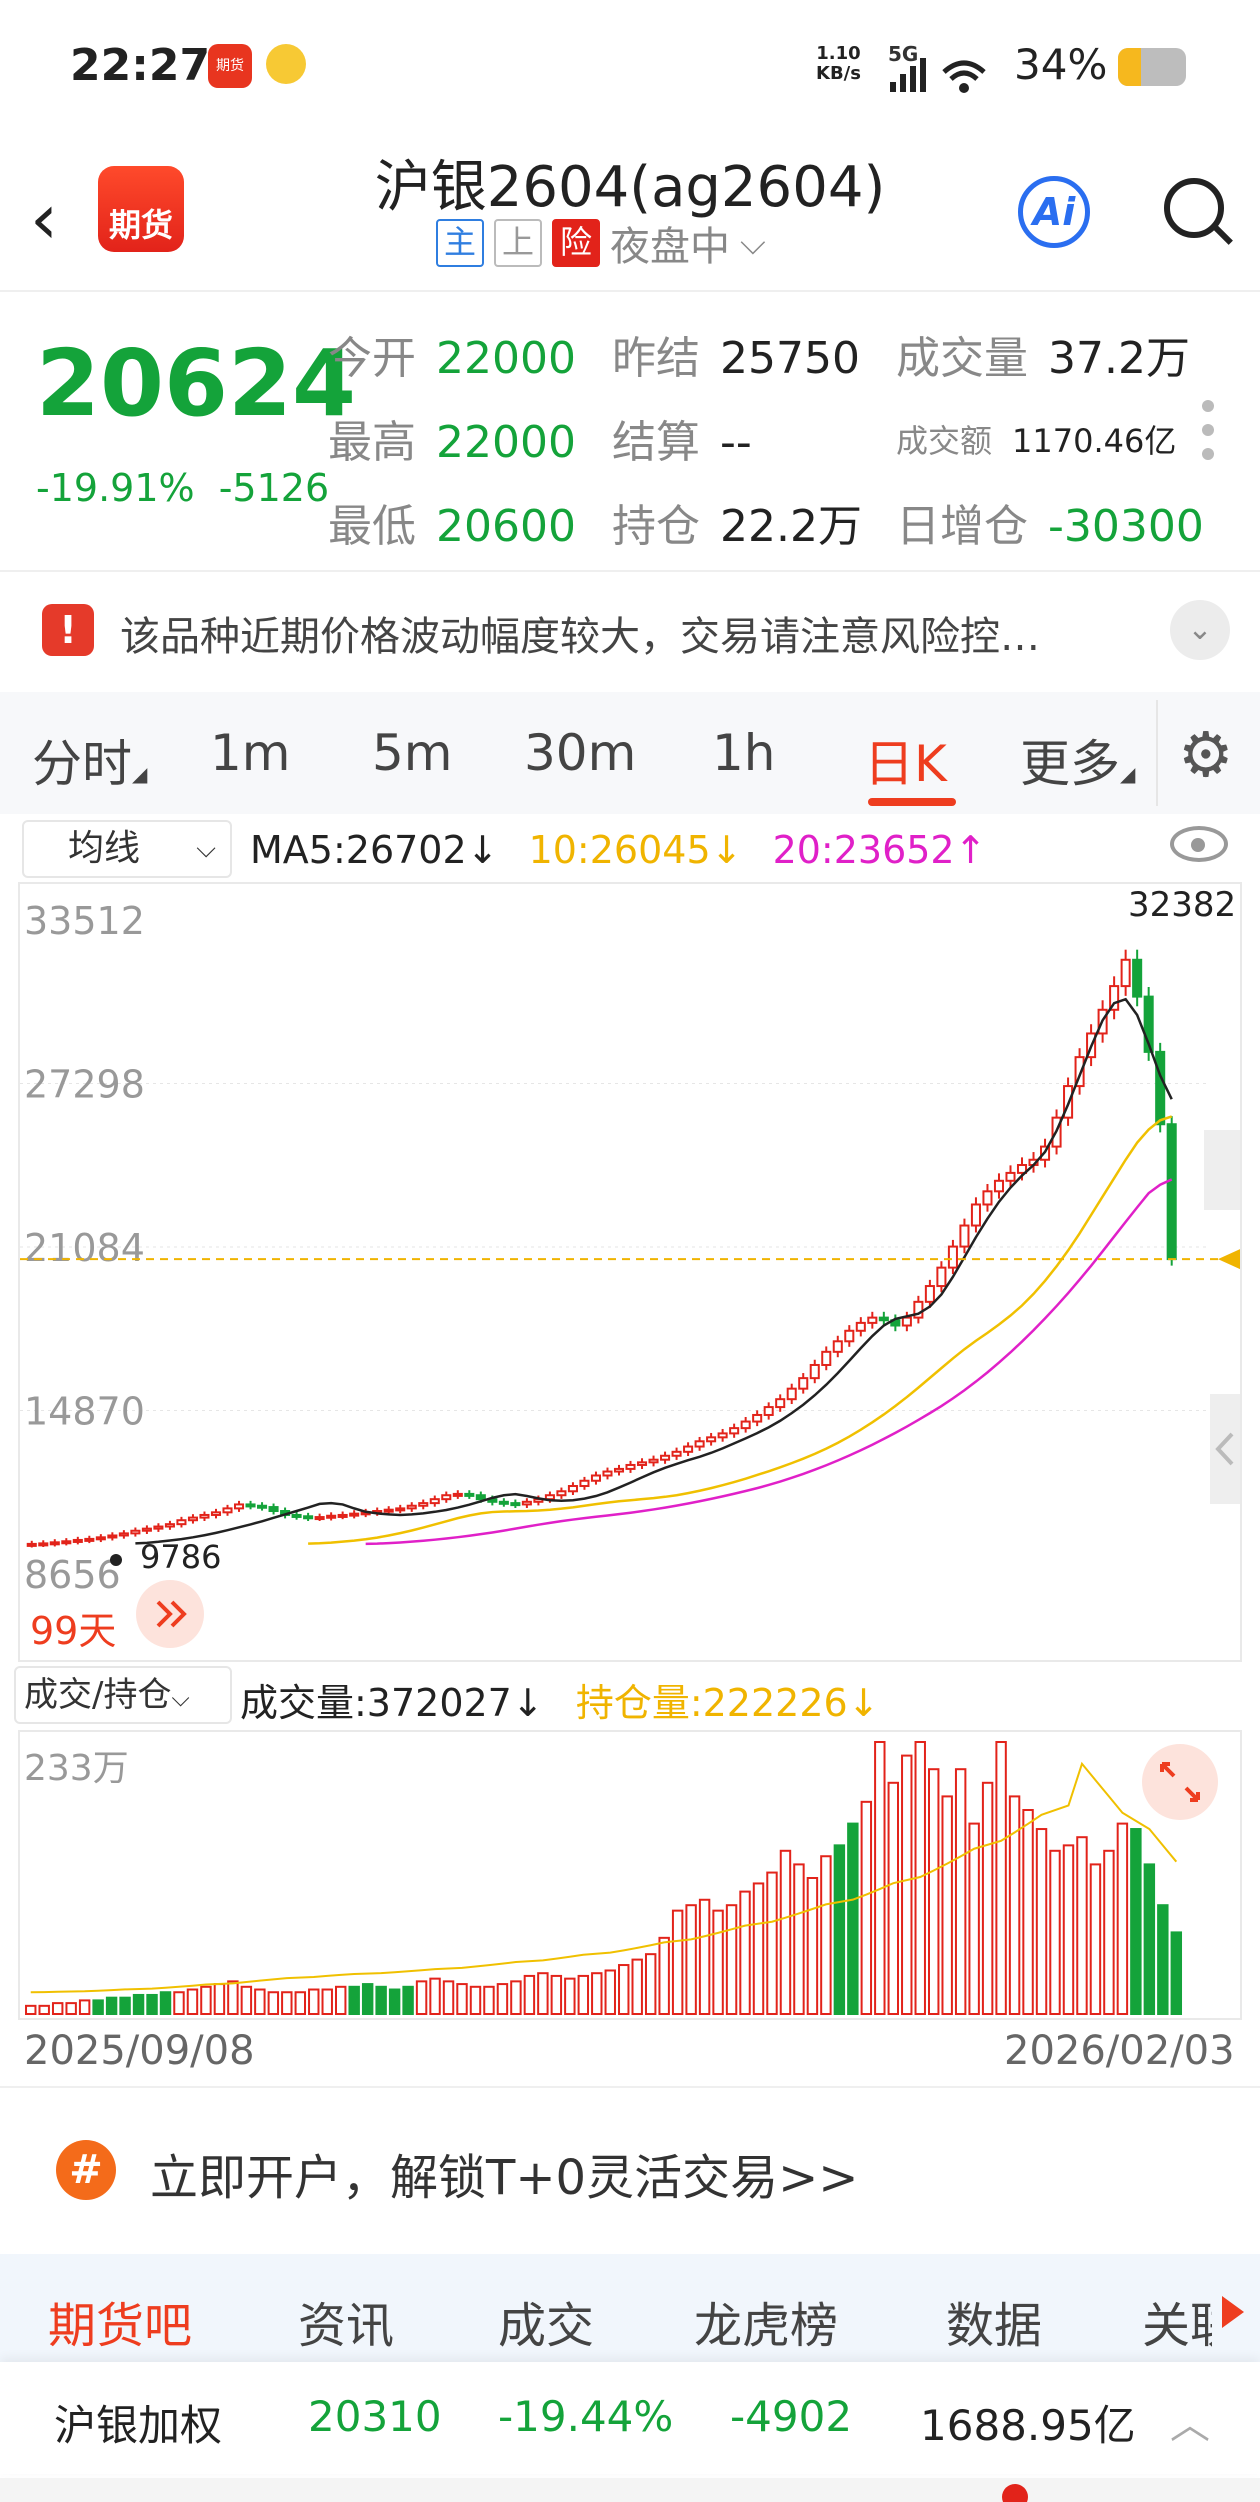 Image resolution: width=1260 pixels, height=2502 pixels. Describe the element at coordinates (670, 247) in the screenshot. I see `session-status: 夜盘中` at that location.